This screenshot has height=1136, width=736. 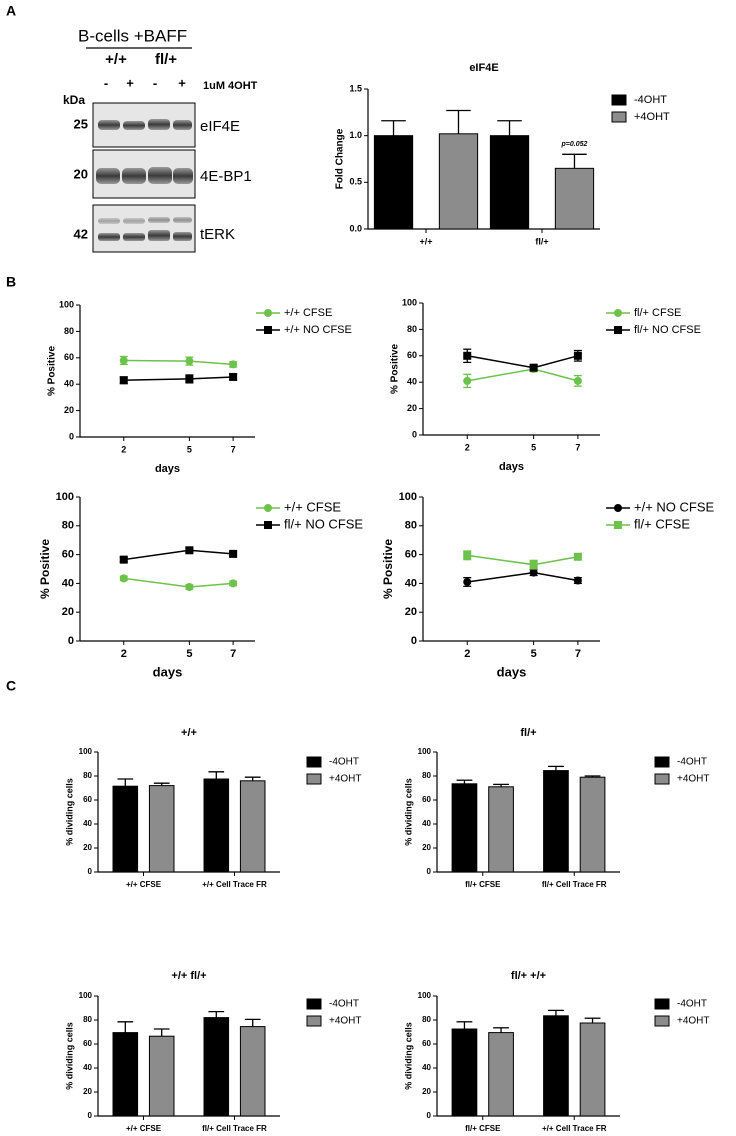 I want to click on chart-title: eIF4E, so click(x=483, y=68).